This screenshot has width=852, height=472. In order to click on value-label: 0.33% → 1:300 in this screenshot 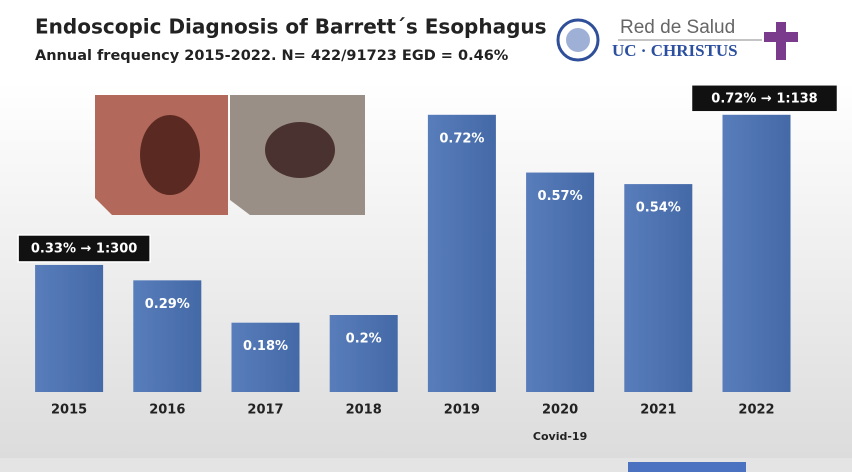, I will do `click(84, 248)`.